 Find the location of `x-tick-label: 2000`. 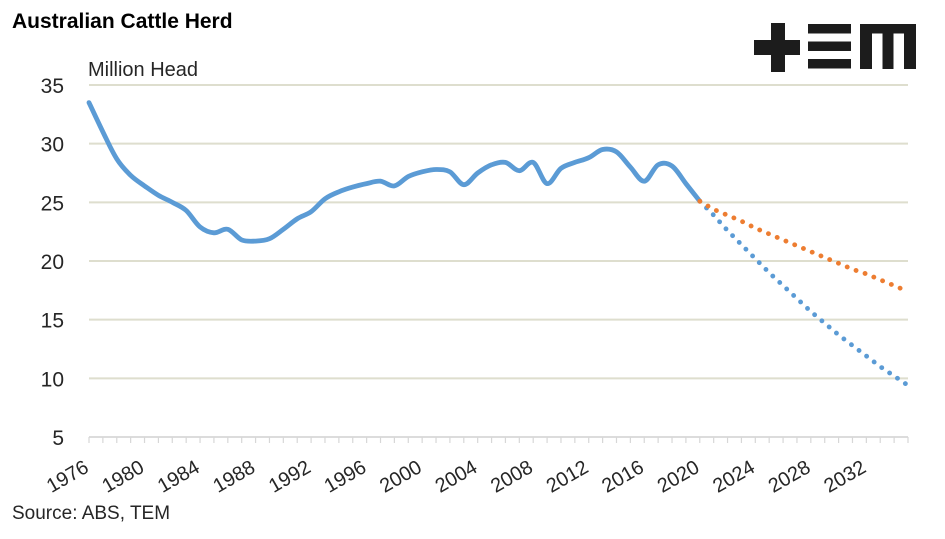

x-tick-label: 2000 is located at coordinates (401, 476).